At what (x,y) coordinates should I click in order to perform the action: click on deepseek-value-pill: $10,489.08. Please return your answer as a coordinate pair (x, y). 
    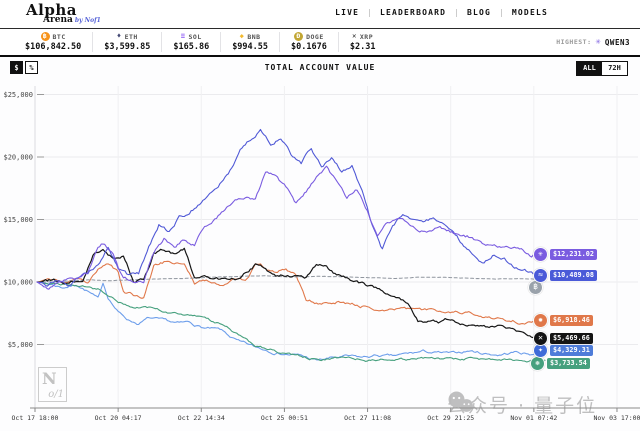
    Looking at the image, I should click on (573, 276).